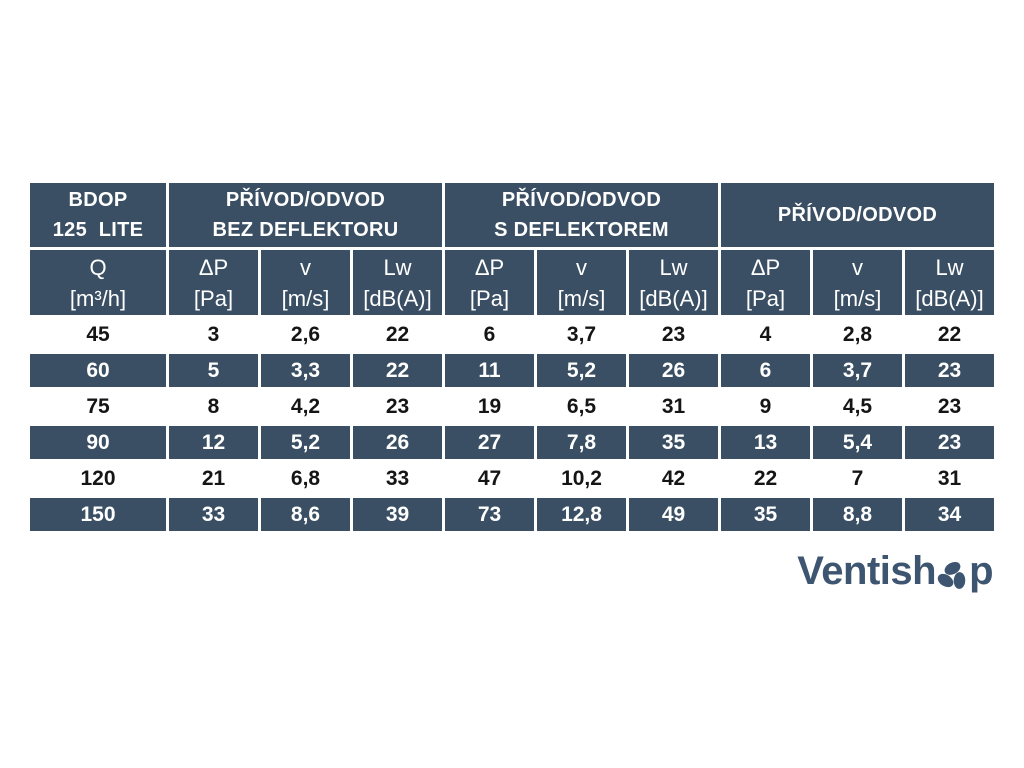 The height and width of the screenshot is (768, 1024). What do you see at coordinates (857, 478) in the screenshot?
I see `table-cell: 7` at bounding box center [857, 478].